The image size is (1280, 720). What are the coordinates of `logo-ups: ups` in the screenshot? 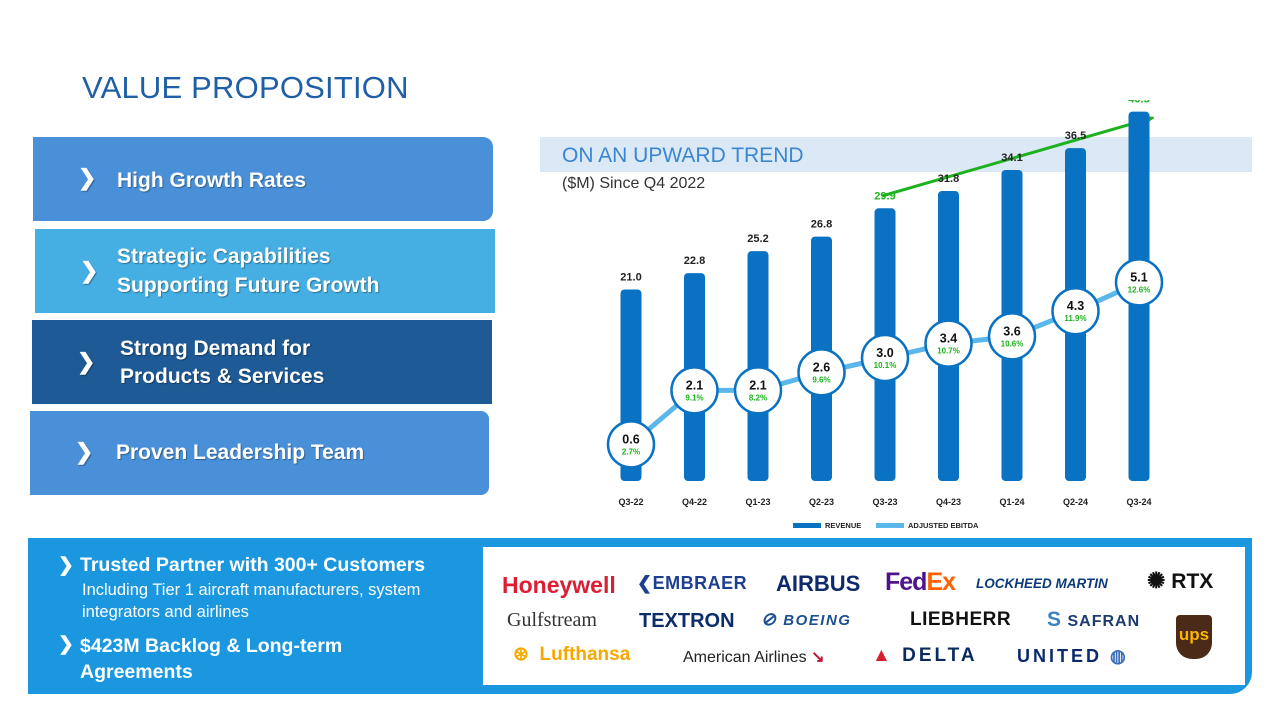 It's located at (1194, 637).